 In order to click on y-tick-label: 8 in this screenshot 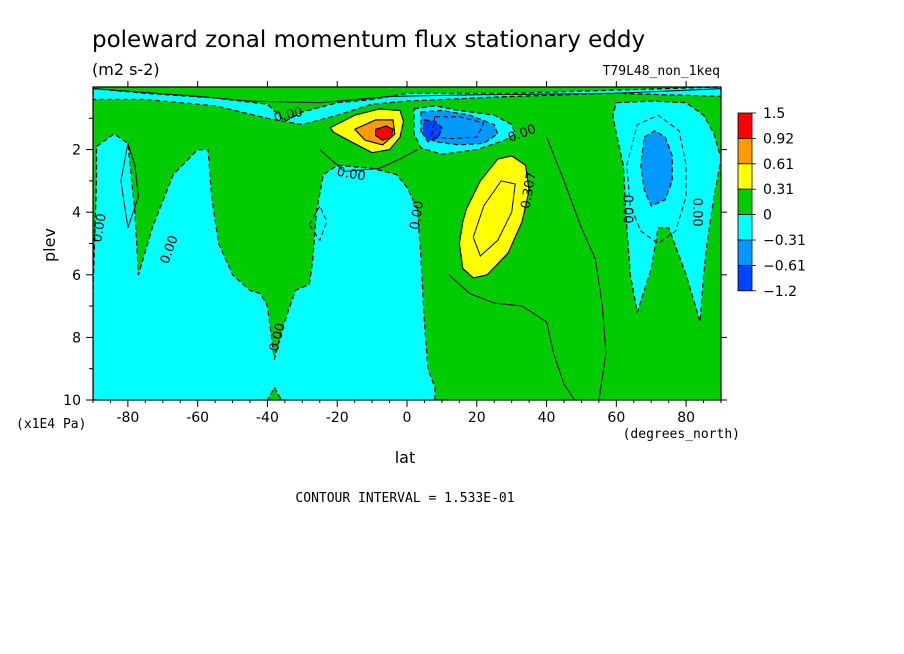, I will do `click(76, 338)`.